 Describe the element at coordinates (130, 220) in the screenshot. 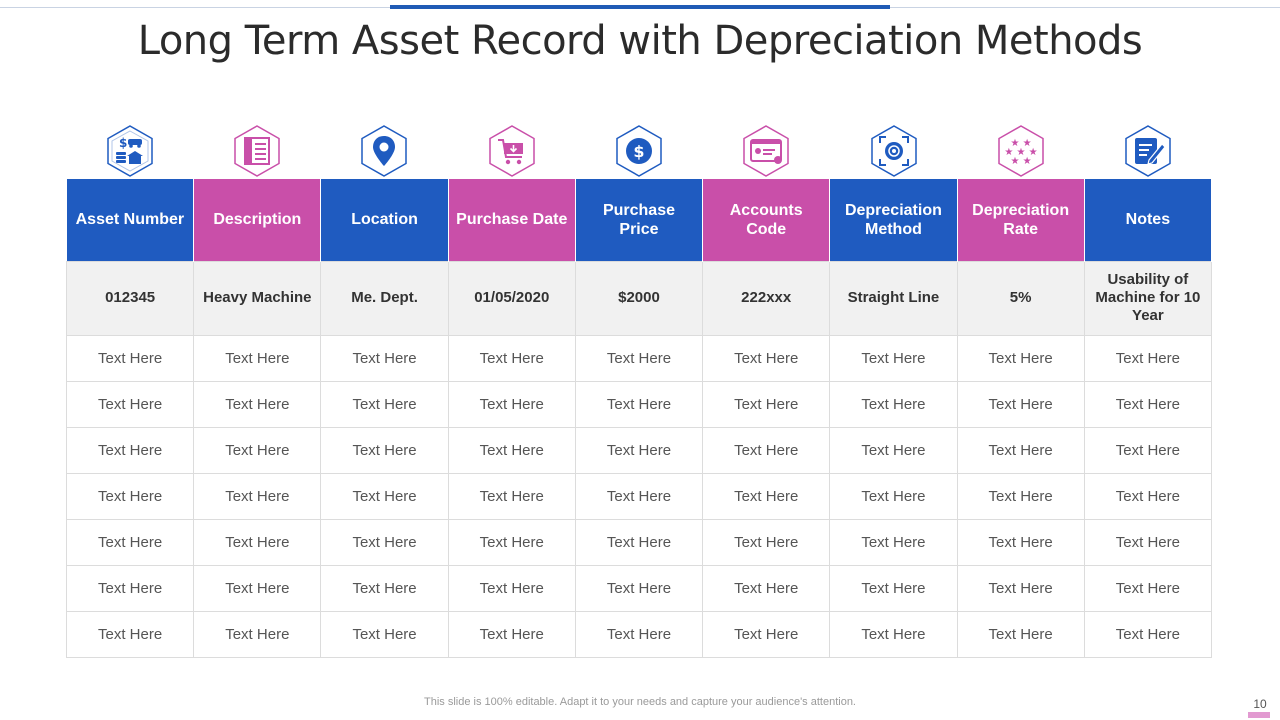

I see `header-asset-number: Asset Number` at that location.